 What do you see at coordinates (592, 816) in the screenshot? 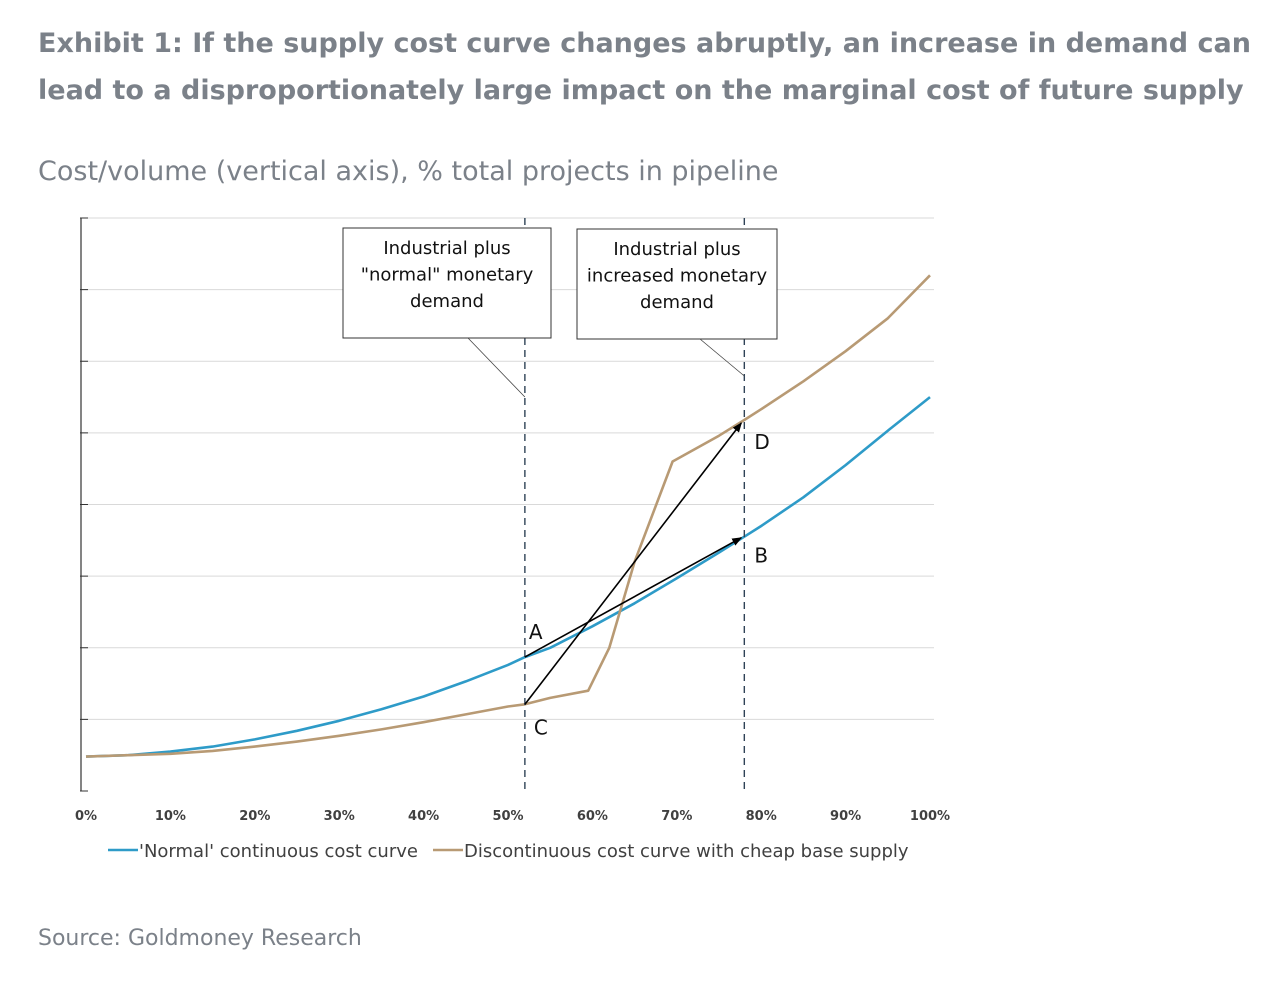
I see `x-tick-label: 60%` at bounding box center [592, 816].